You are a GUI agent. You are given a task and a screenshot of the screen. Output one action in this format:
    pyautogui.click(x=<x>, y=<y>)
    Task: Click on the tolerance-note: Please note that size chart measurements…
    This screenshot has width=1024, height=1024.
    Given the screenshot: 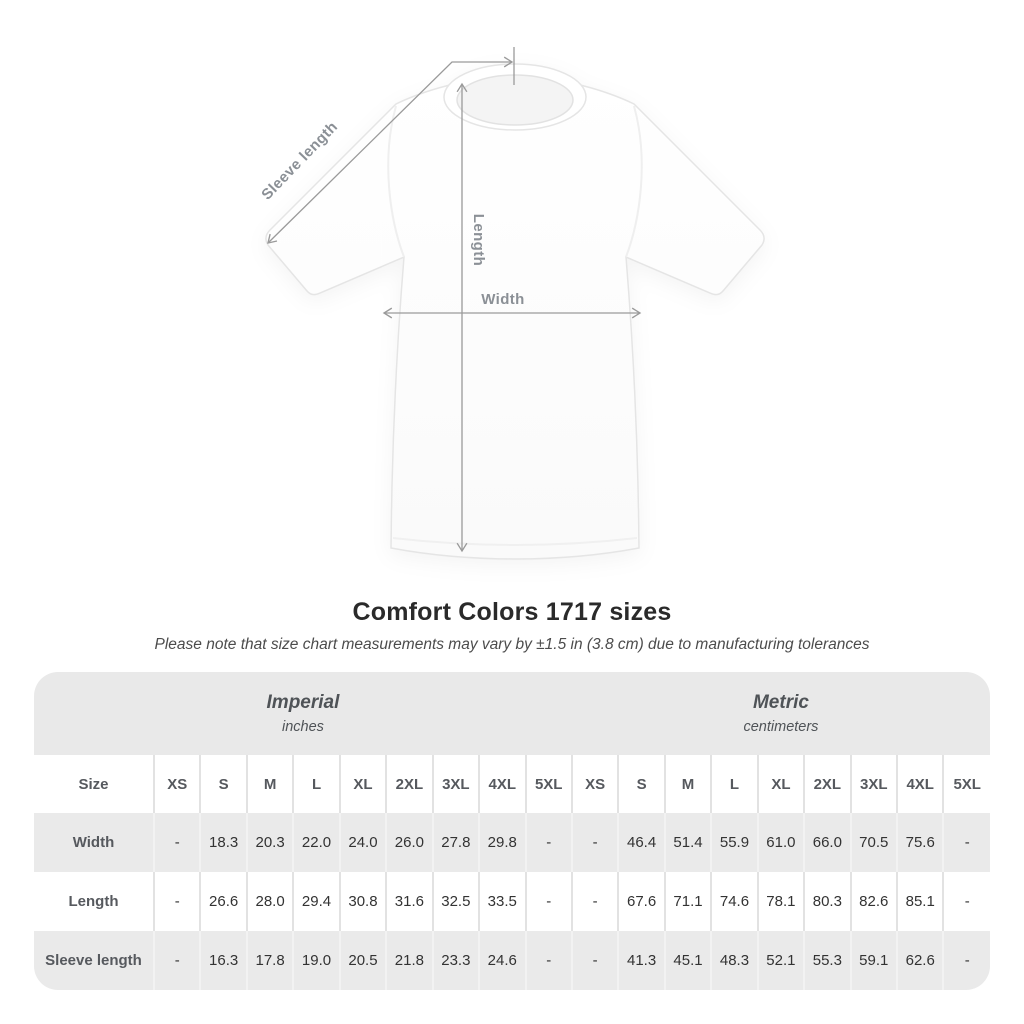 What is the action you would take?
    pyautogui.click(x=512, y=644)
    